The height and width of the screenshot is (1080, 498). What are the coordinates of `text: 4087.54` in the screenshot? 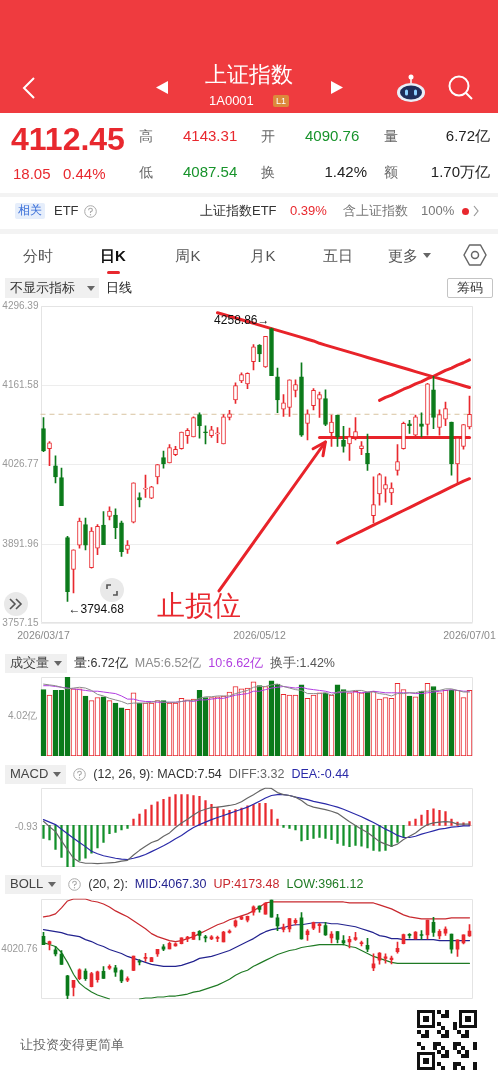 It's located at (210, 172).